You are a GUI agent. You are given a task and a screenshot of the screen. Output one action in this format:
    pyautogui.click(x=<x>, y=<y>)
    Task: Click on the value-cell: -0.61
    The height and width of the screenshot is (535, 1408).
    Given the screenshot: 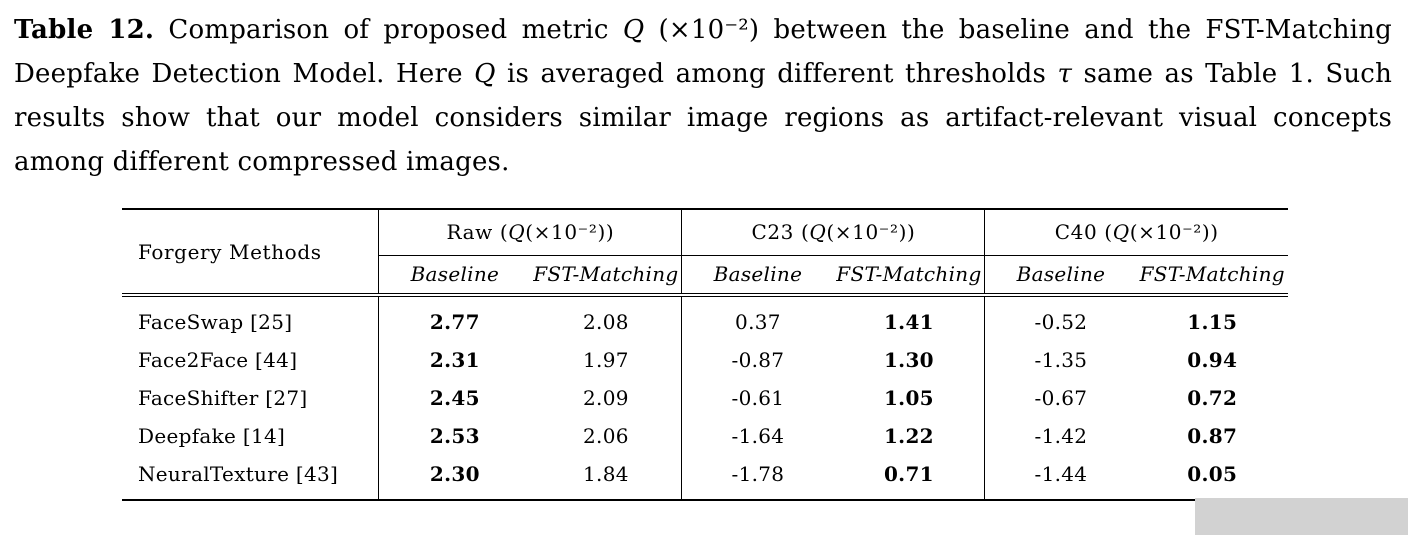 What is the action you would take?
    pyautogui.click(x=758, y=398)
    